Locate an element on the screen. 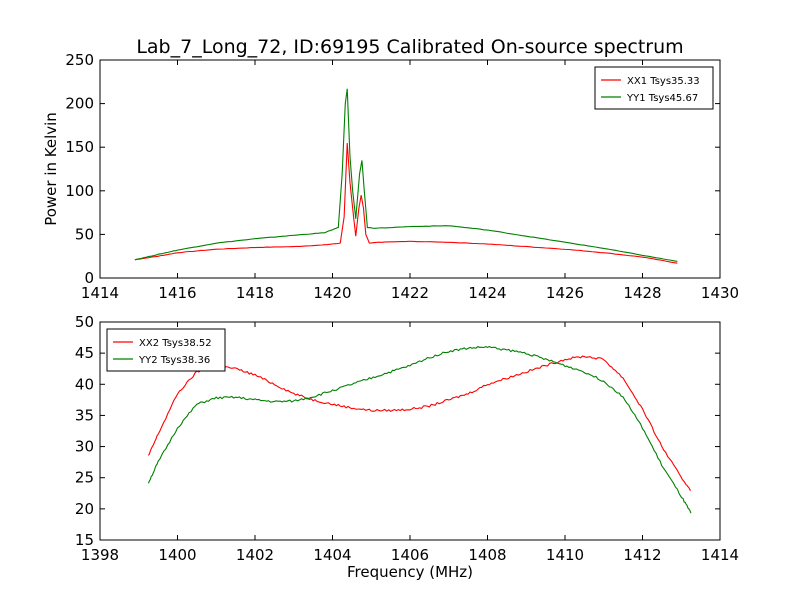 This screenshot has width=800, height=600. x-tick-label: 1422 is located at coordinates (410, 293).